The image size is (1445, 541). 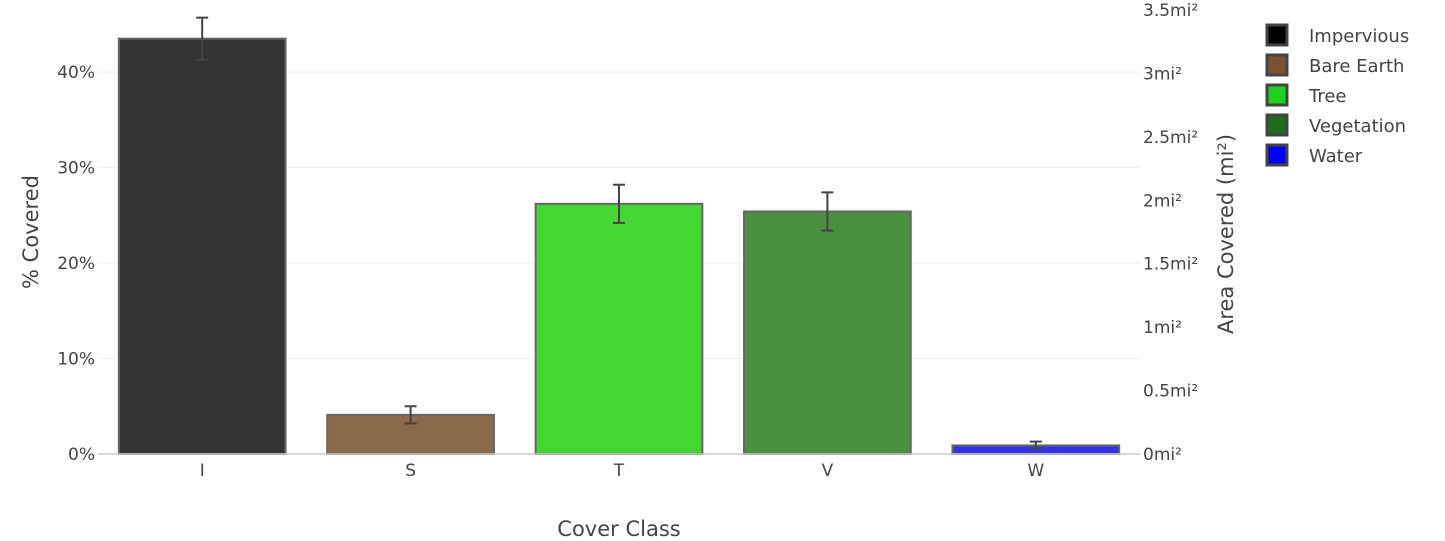 What do you see at coordinates (202, 38) in the screenshot?
I see `error-bar-I` at bounding box center [202, 38].